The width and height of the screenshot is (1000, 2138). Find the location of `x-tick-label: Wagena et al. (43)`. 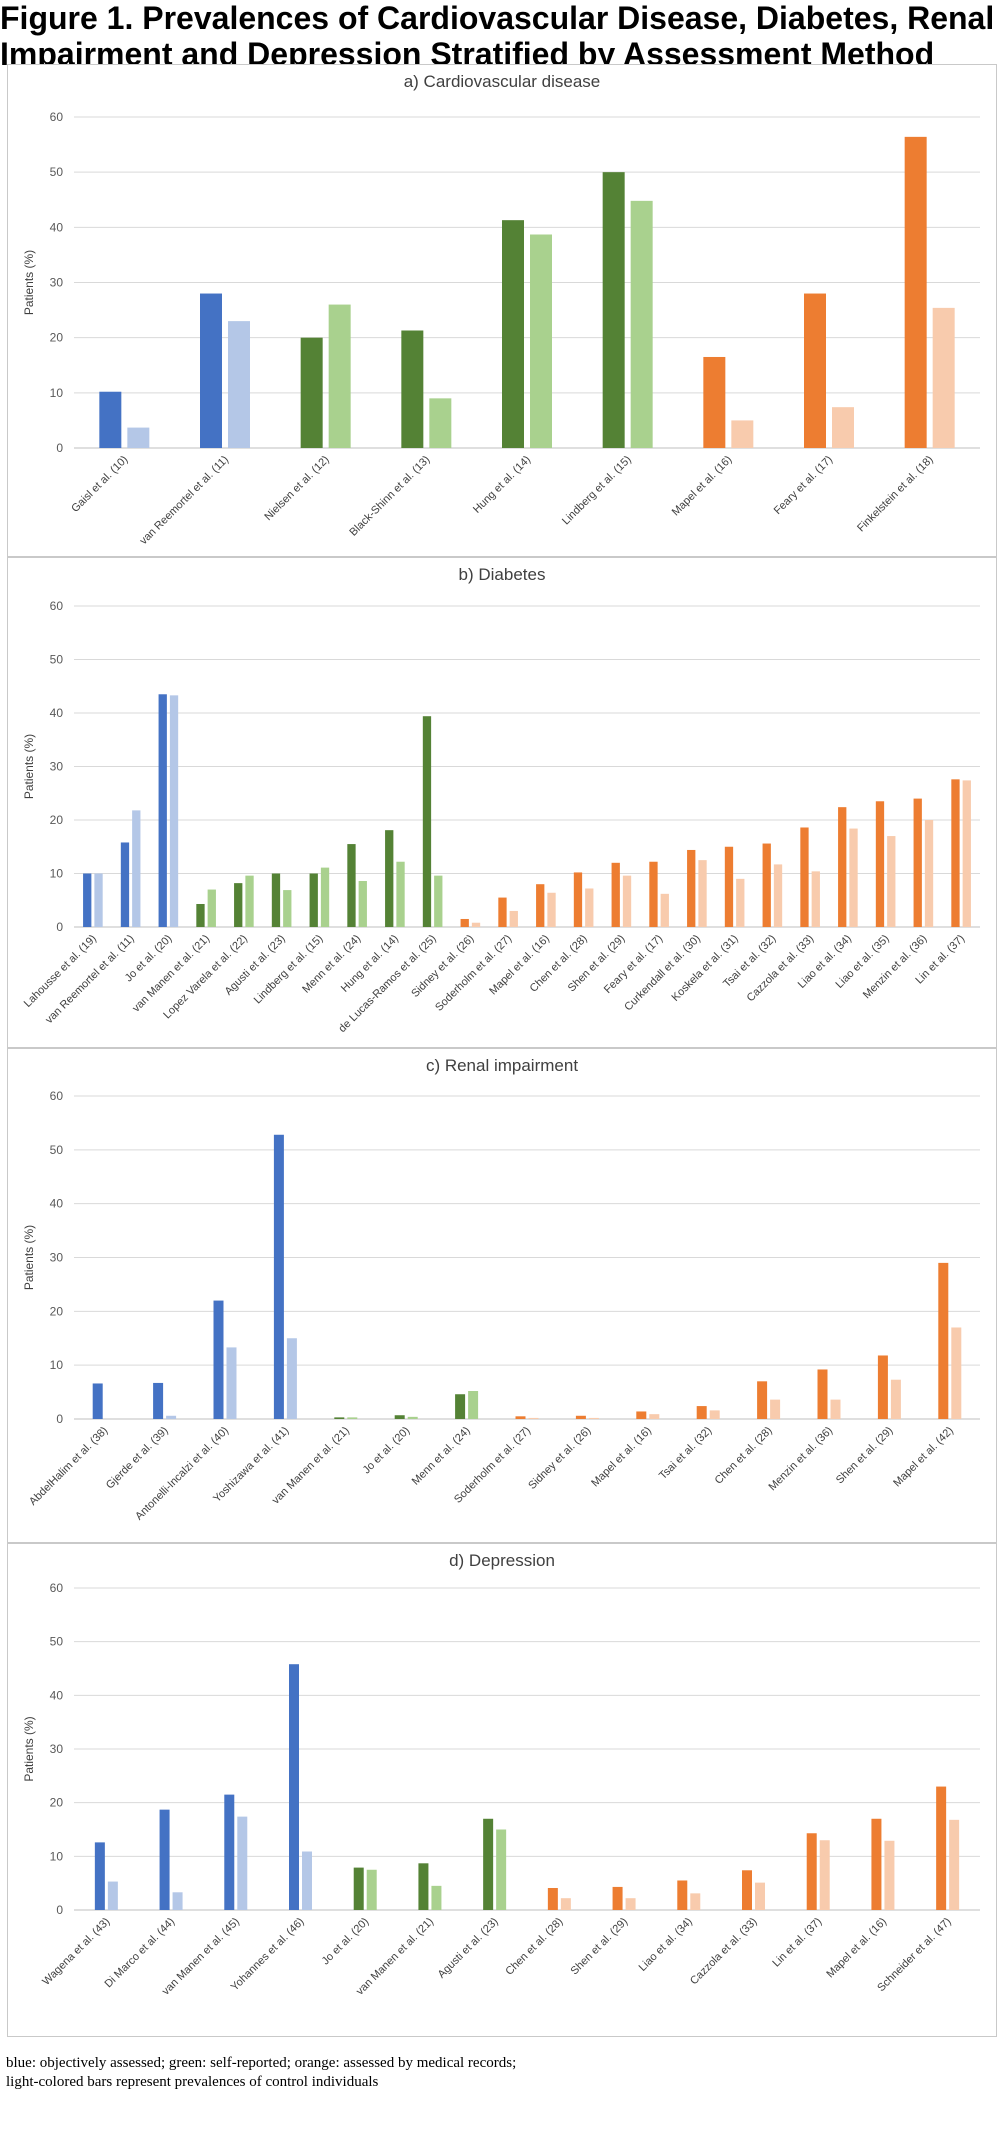

x-tick-label: Wagena et al. (43) is located at coordinates (76, 1952).